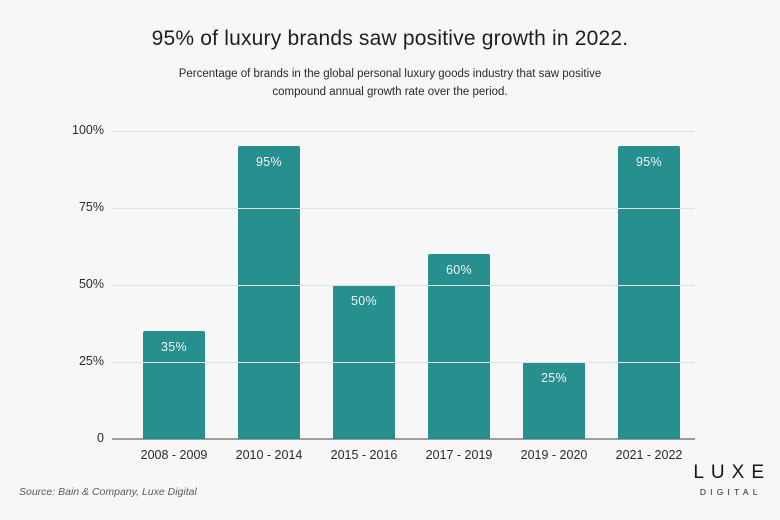 This screenshot has height=520, width=780. I want to click on bar-column: 25% 2019 - 2020, so click(554, 296).